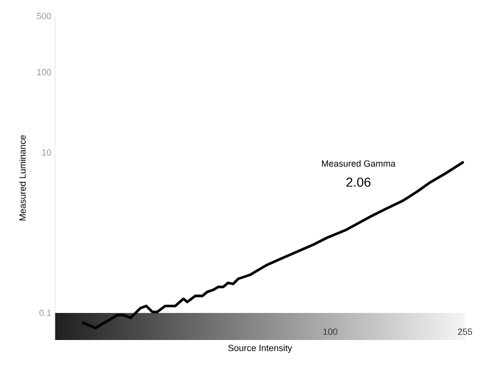 The width and height of the screenshot is (484, 365). Describe the element at coordinates (44, 72) in the screenshot. I see `y-tick-label: 100` at that location.